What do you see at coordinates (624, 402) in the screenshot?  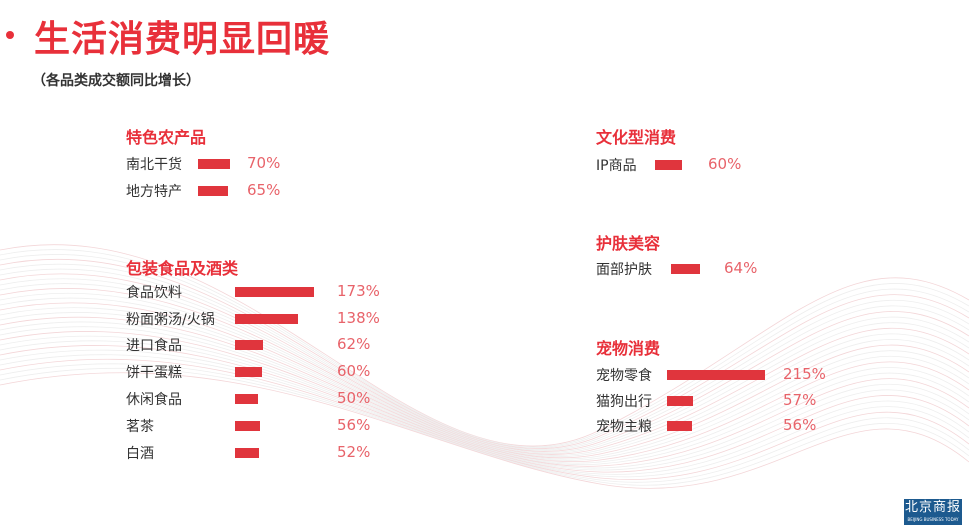 I see `category-label: 猫狗出行` at bounding box center [624, 402].